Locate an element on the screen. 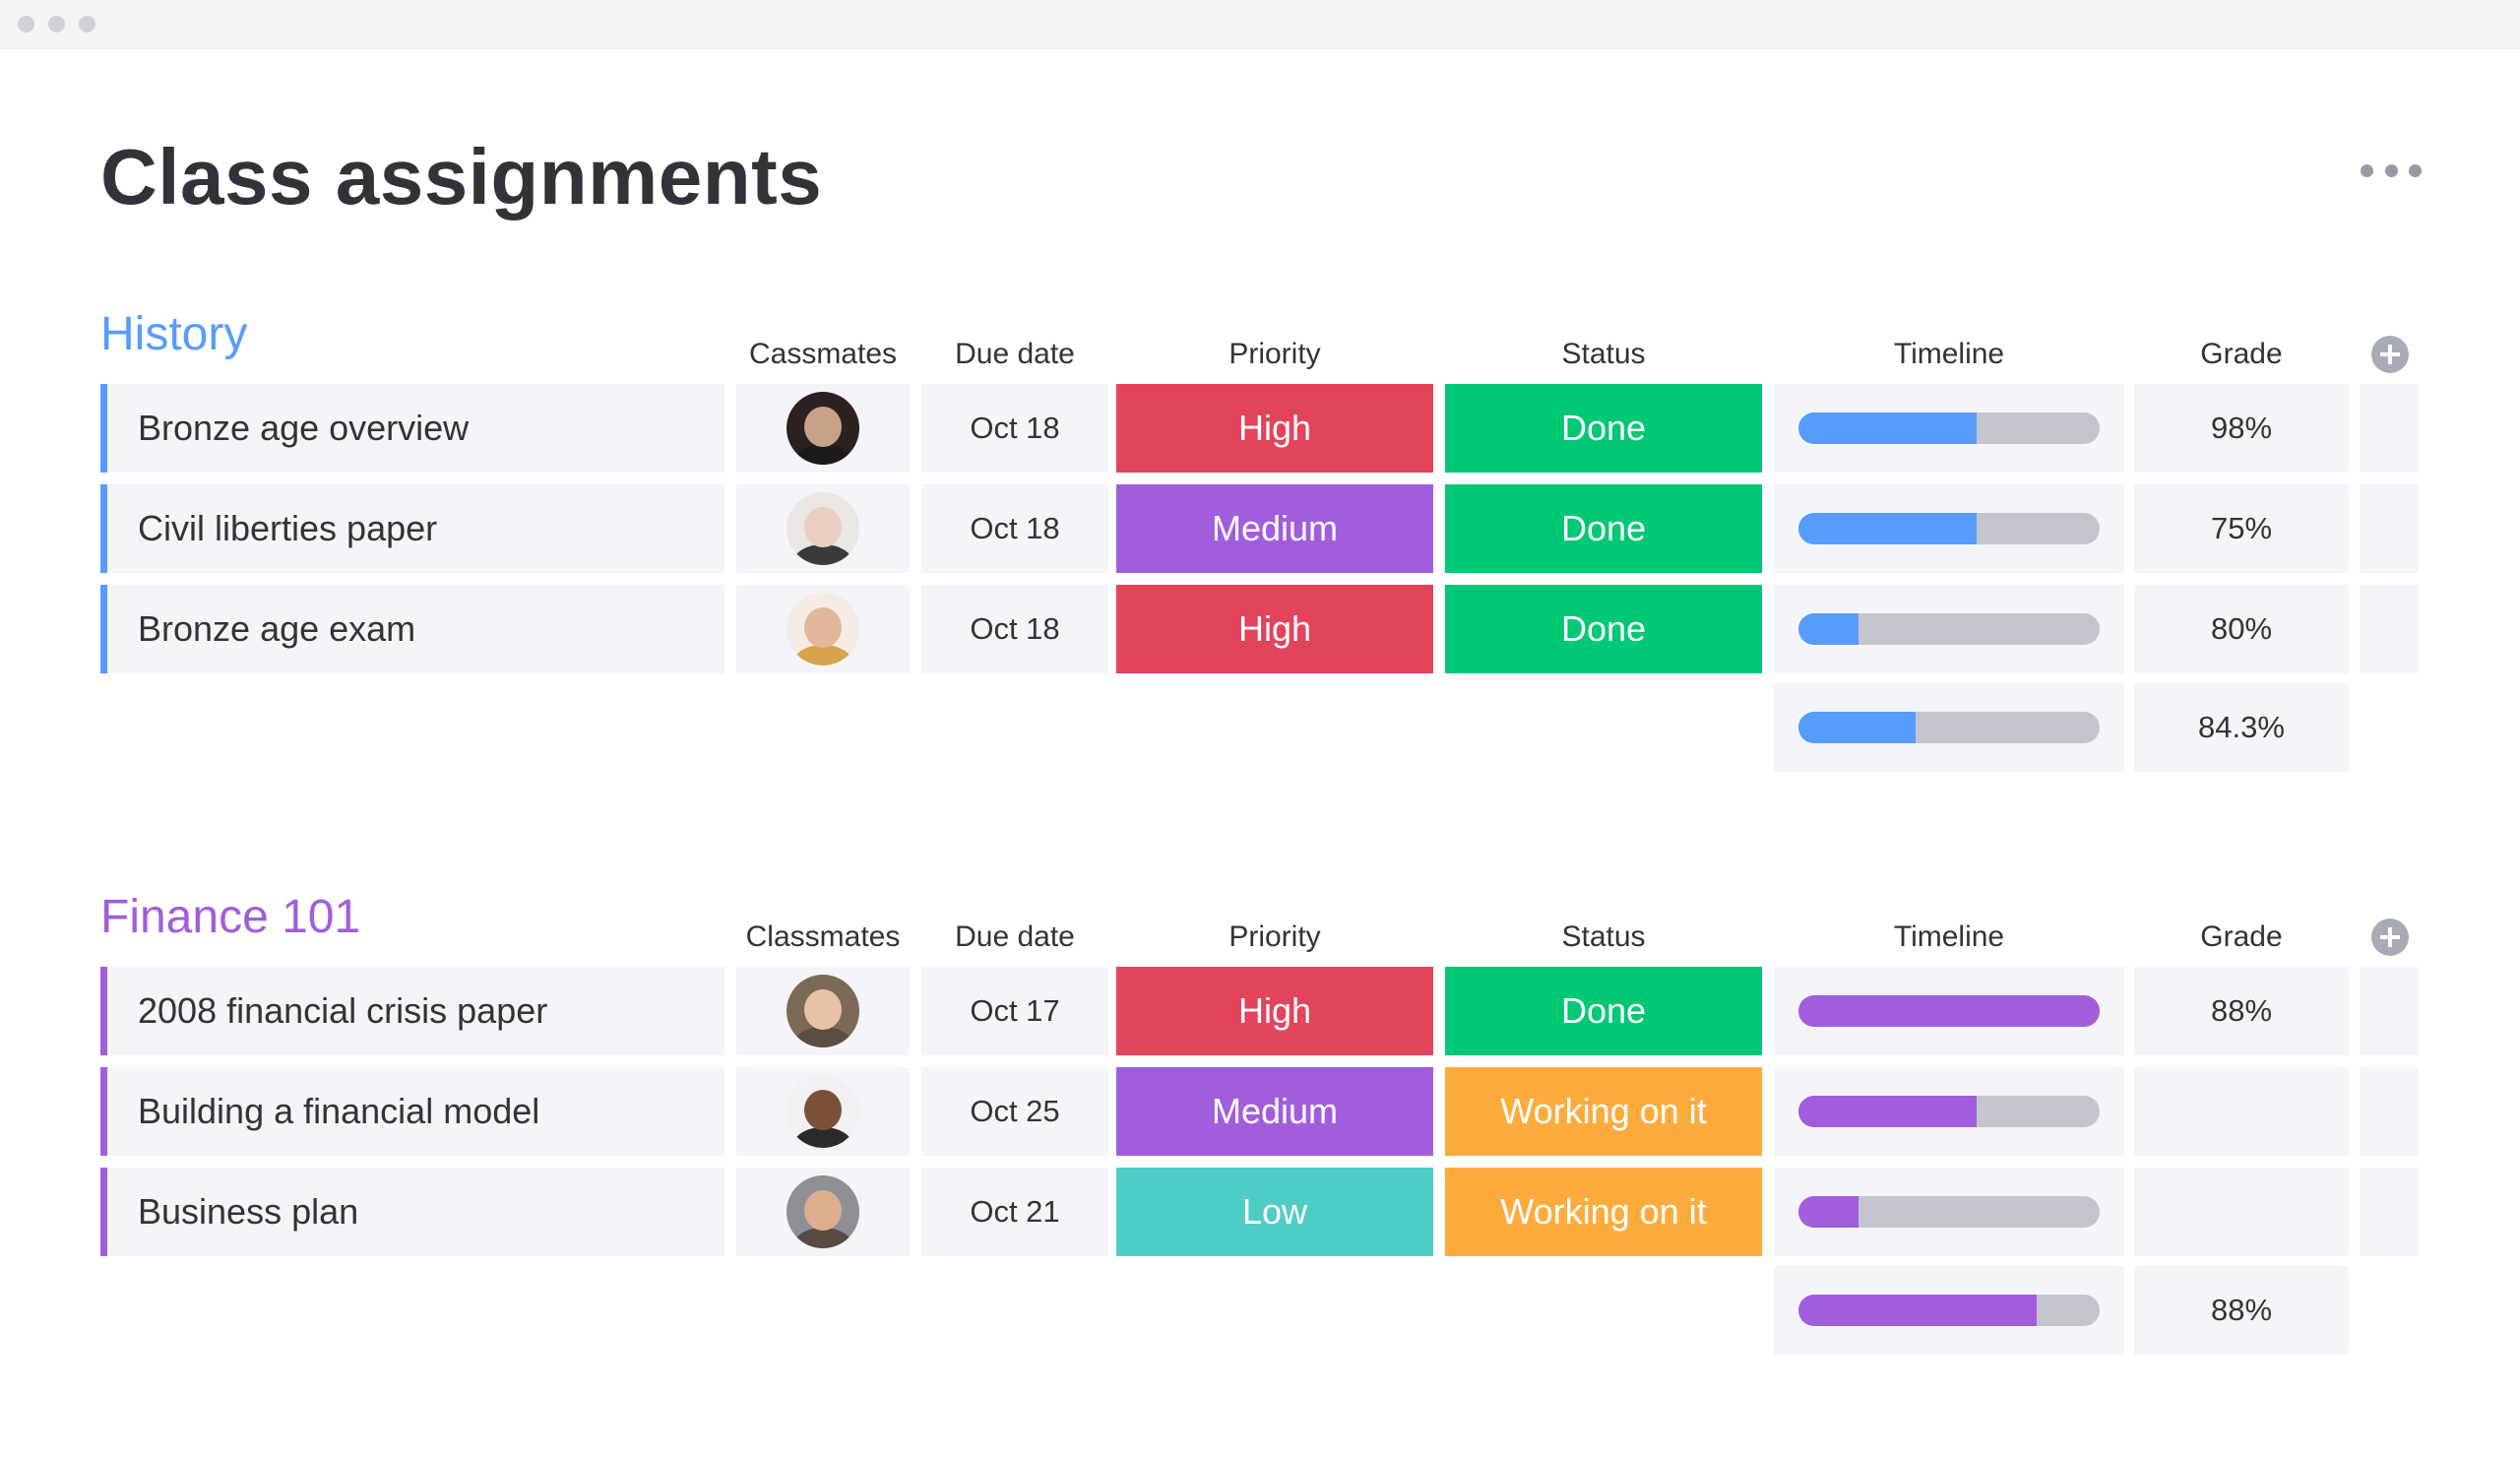  page-title: Class assignments is located at coordinates (461, 177).